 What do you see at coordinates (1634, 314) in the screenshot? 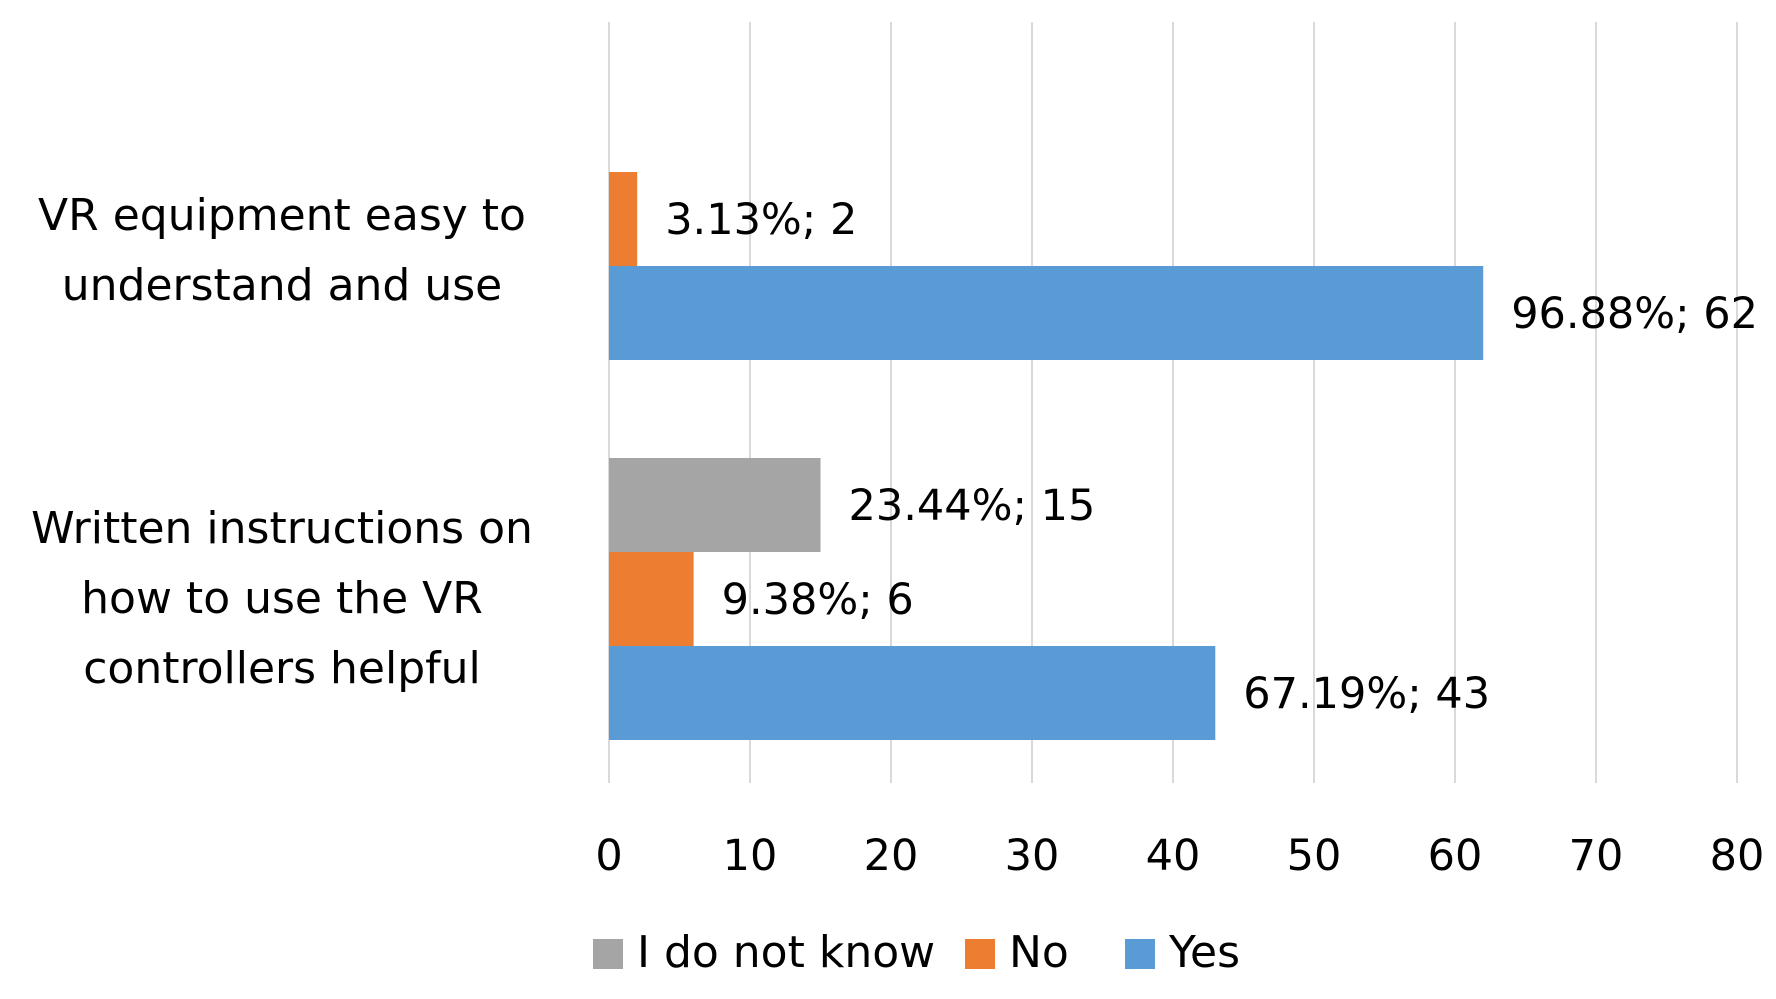
I see `data-label-yes-cat1: 96.88%; 62` at bounding box center [1634, 314].